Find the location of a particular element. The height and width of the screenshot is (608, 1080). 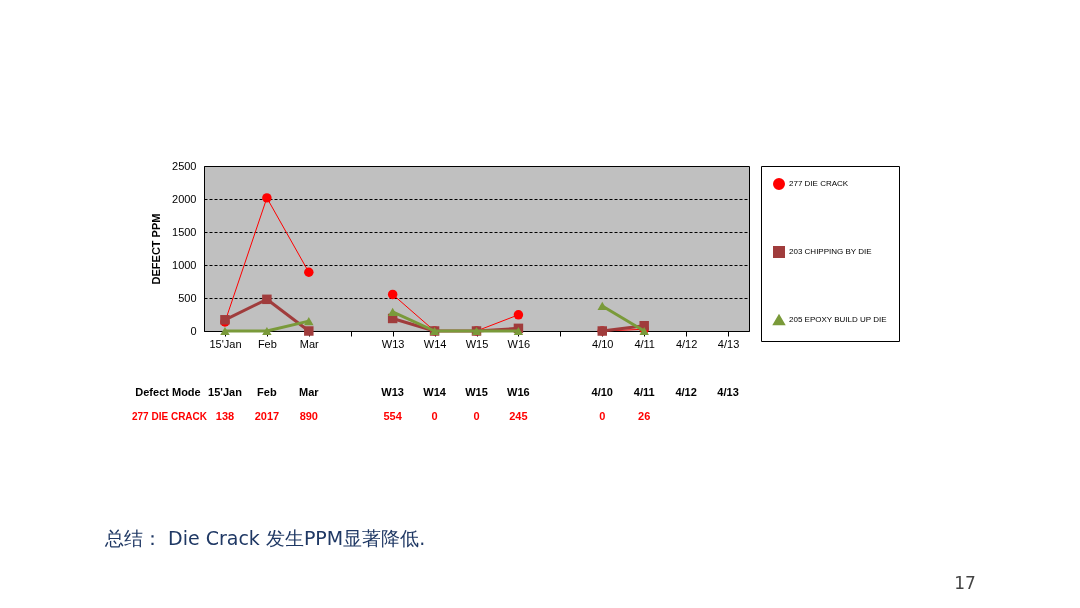

category-label: 15'Jan is located at coordinates (225, 392).